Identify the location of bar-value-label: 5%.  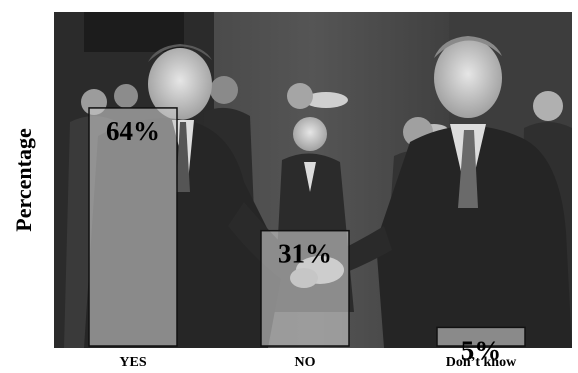
(481, 350).